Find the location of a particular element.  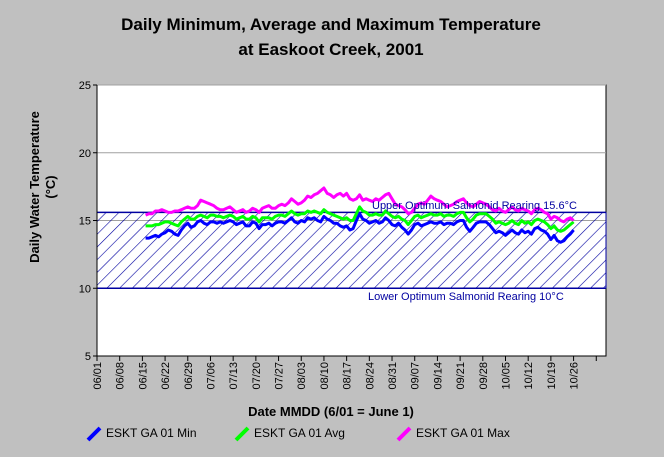

optimum-band is located at coordinates (351, 250).